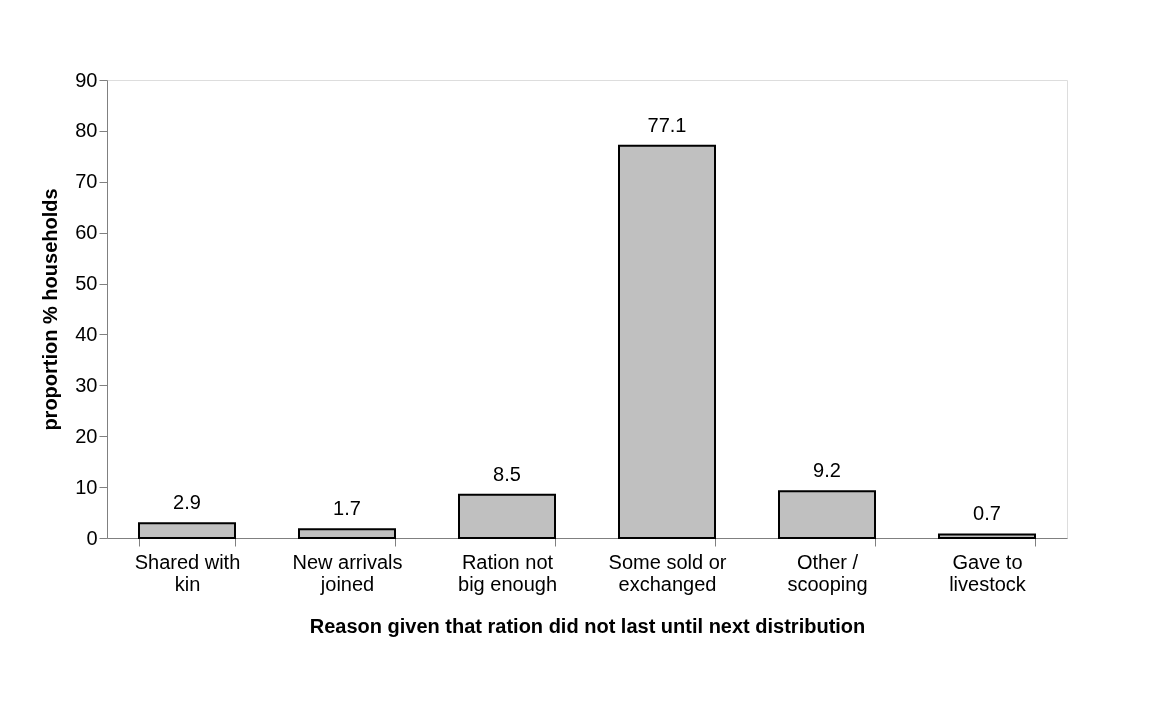 The height and width of the screenshot is (714, 1163). Describe the element at coordinates (86, 333) in the screenshot. I see `y-tick-label: 40` at that location.